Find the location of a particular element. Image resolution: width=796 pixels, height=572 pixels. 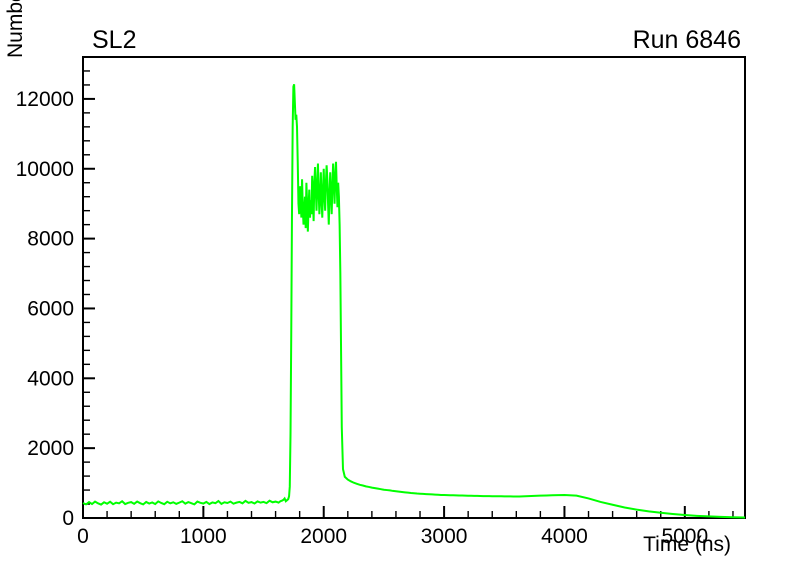

svg-text: 8000 is located at coordinates (50, 239).